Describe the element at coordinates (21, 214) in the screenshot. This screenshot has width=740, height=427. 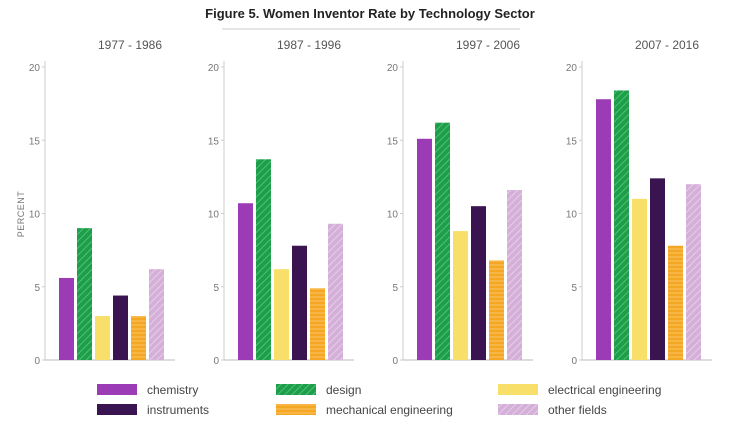
I see `y-axis-label: PERCENT` at that location.